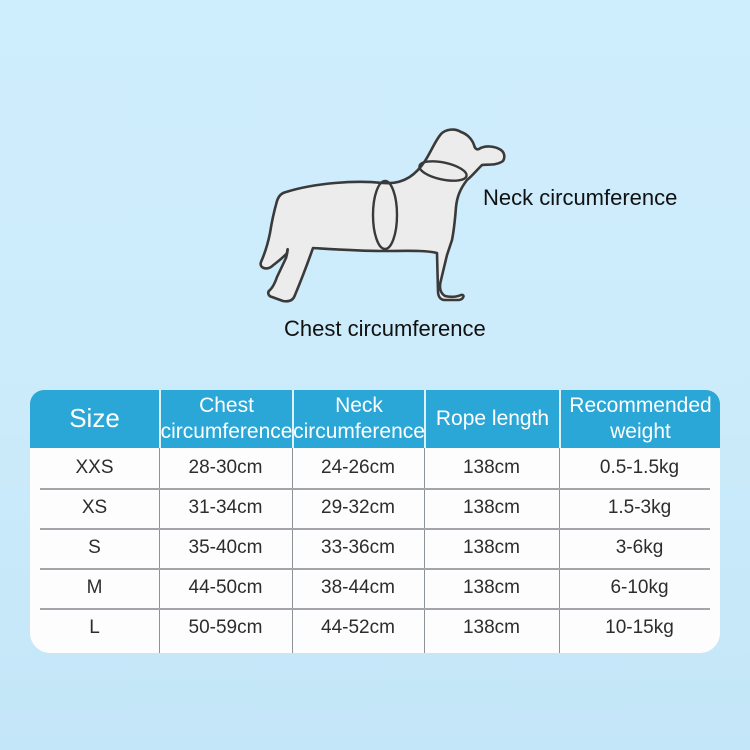 The height and width of the screenshot is (750, 750). I want to click on cell-size: XS, so click(94, 507).